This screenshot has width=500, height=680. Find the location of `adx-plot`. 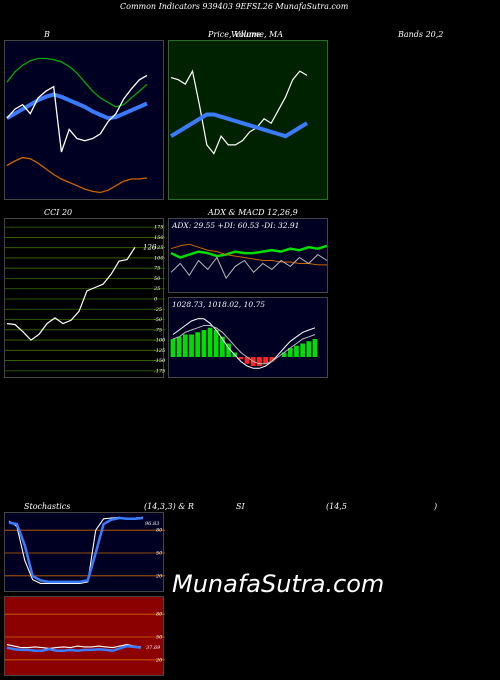

adx-plot is located at coordinates (249, 261).